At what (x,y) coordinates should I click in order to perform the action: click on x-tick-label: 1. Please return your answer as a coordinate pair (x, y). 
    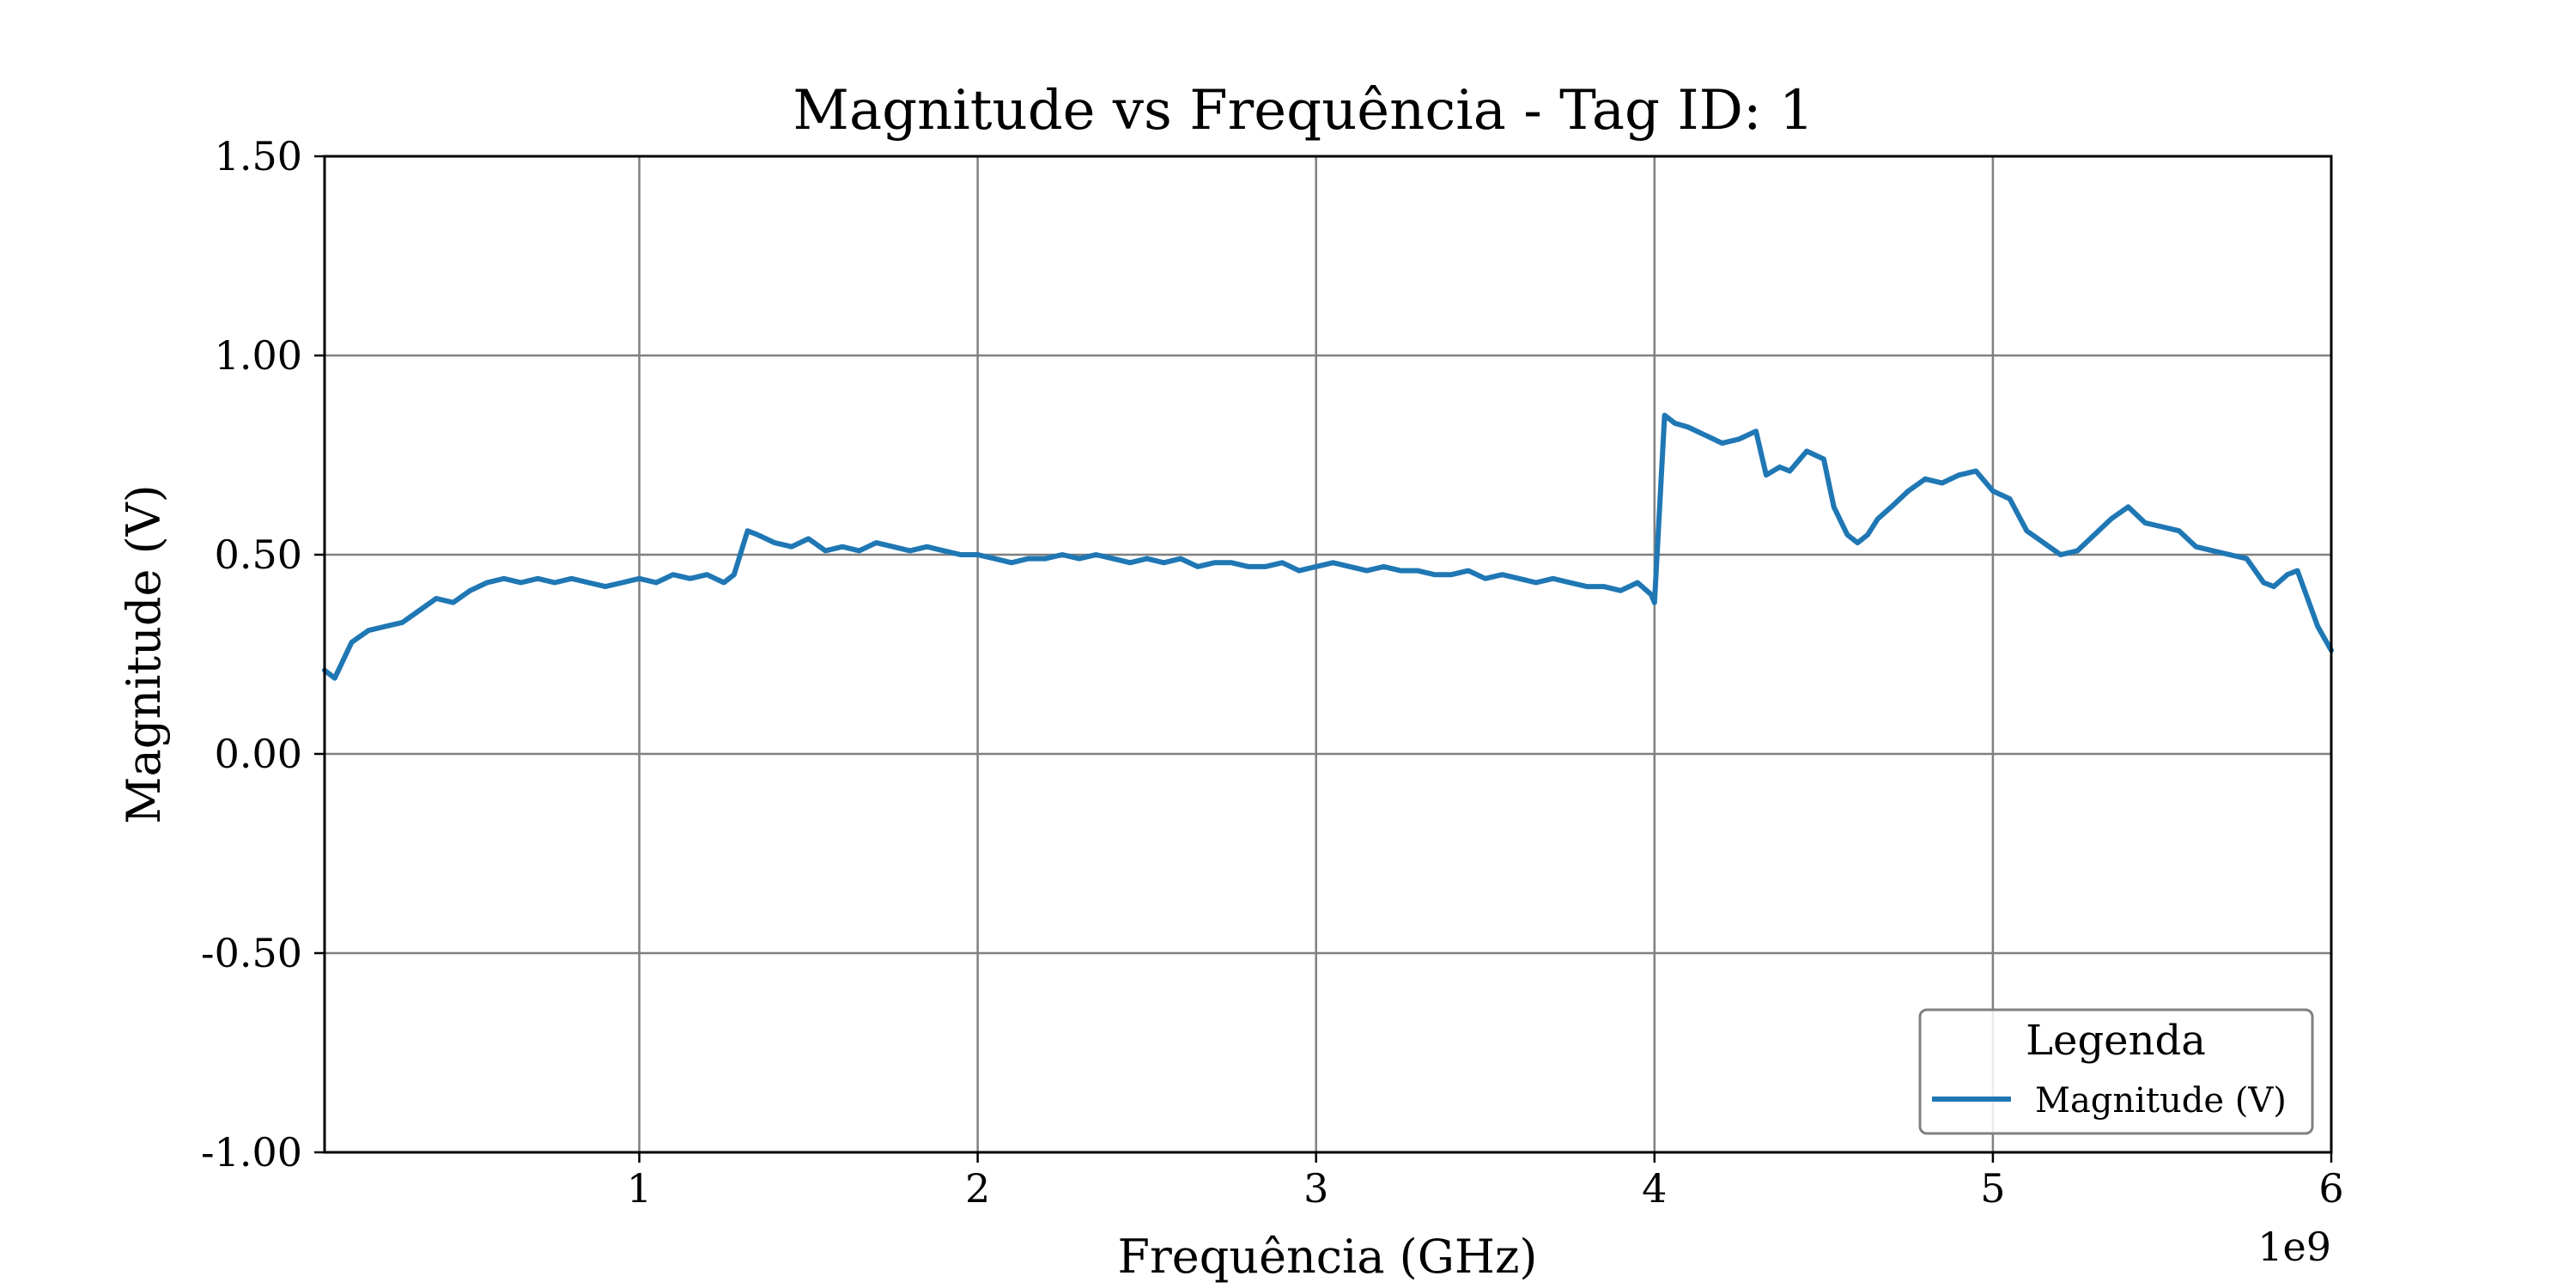
    Looking at the image, I should click on (640, 1188).